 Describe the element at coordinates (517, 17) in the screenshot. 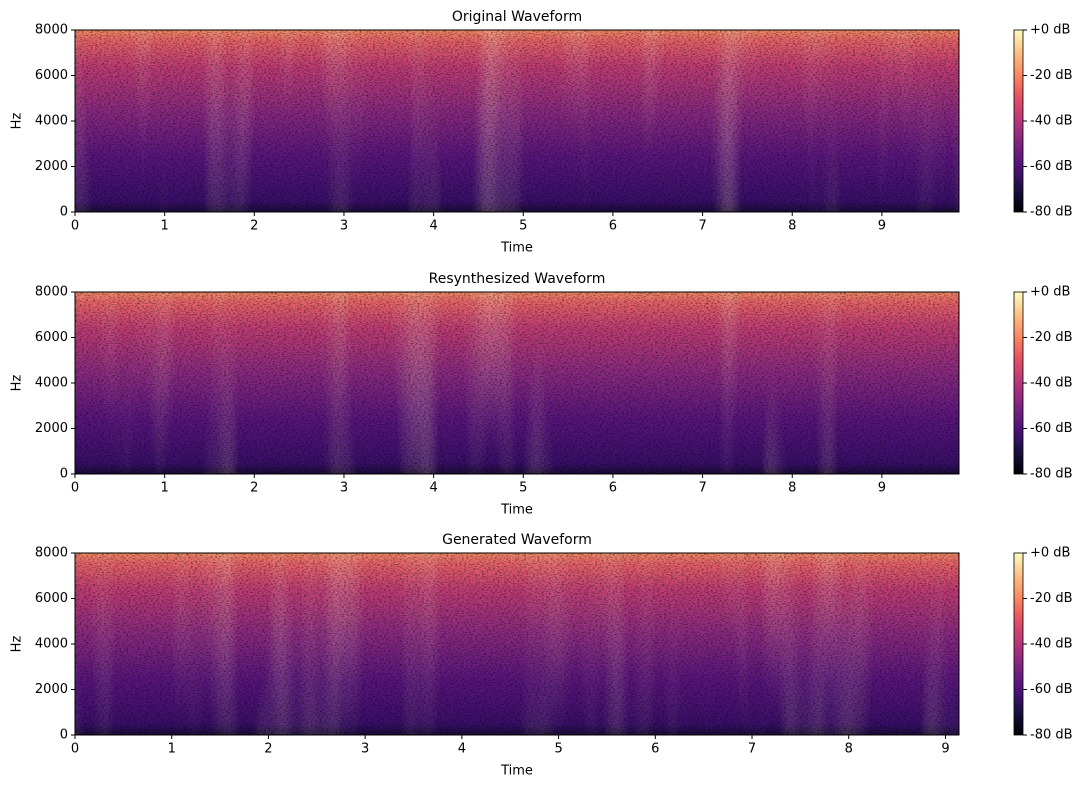

I see `chart-title: Original Waveform` at that location.